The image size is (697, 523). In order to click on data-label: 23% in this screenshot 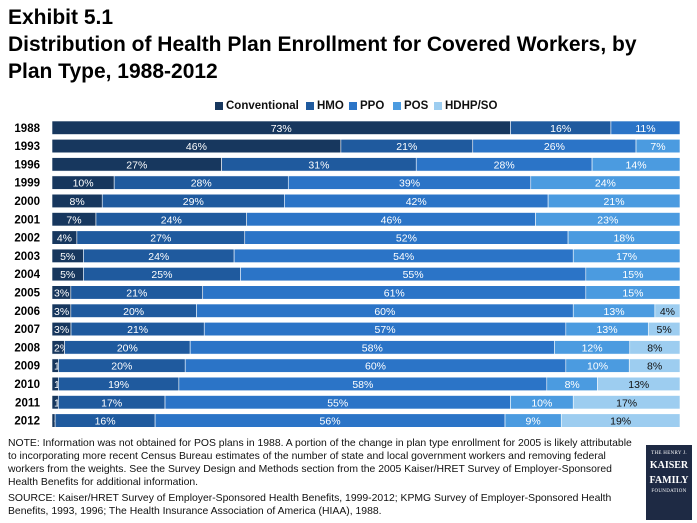, I will do `click(607, 220)`.